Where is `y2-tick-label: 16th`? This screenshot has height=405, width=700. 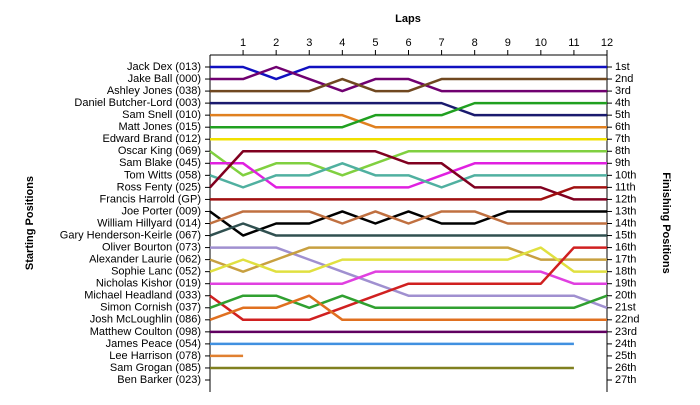 y2-tick-label: 16th is located at coordinates (625, 247).